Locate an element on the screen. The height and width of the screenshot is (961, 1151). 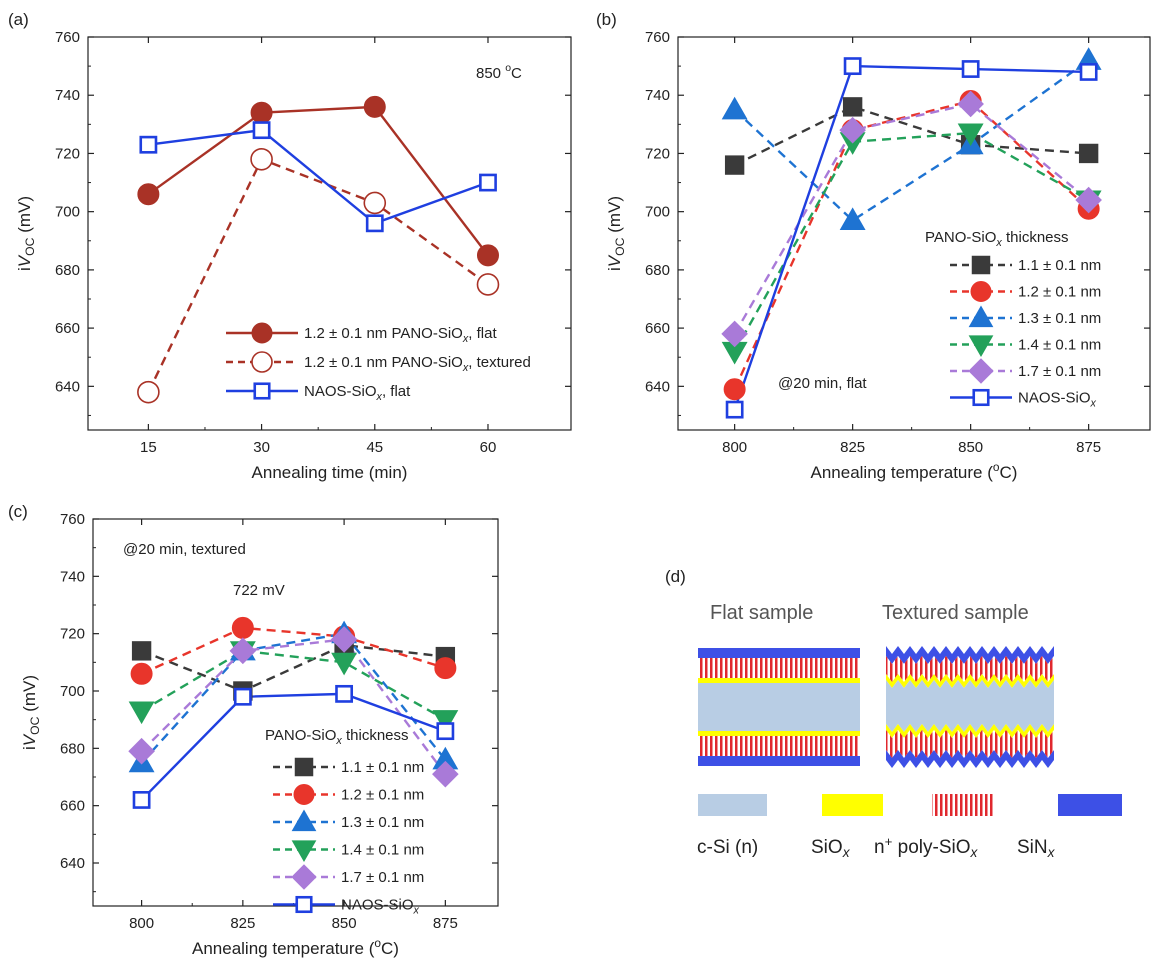
textured-sample-title: Textured sample is located at coordinates (955, 613).